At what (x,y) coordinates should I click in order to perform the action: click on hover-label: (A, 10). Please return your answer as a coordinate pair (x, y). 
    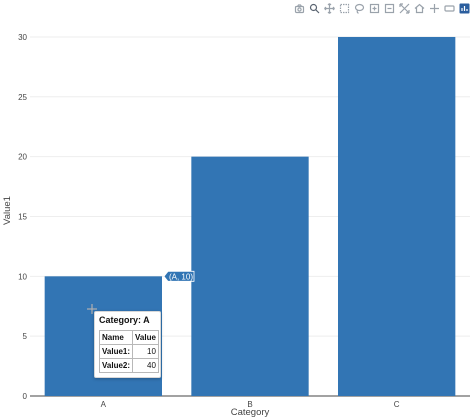
    Looking at the image, I should click on (179, 276).